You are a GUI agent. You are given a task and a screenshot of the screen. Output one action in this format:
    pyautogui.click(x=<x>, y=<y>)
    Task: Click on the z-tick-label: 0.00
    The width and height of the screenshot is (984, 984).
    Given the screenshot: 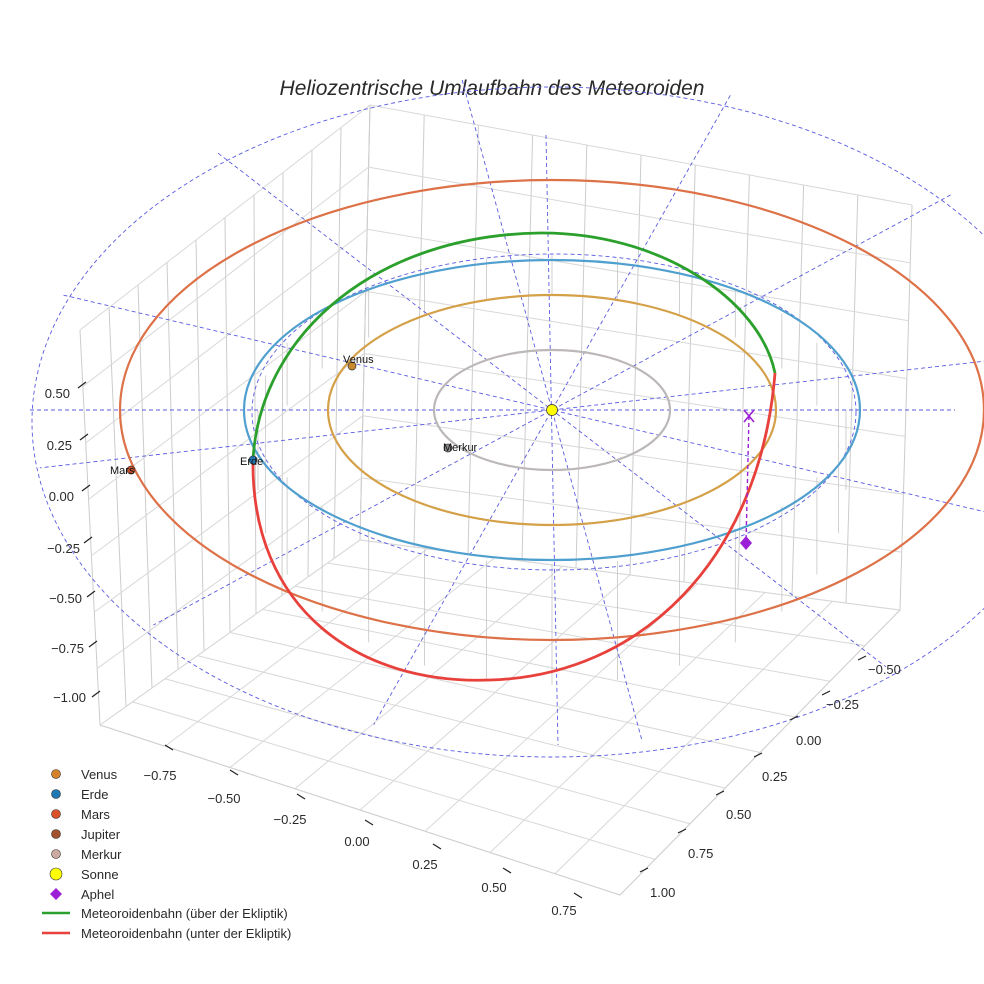 What is the action you would take?
    pyautogui.click(x=61, y=496)
    